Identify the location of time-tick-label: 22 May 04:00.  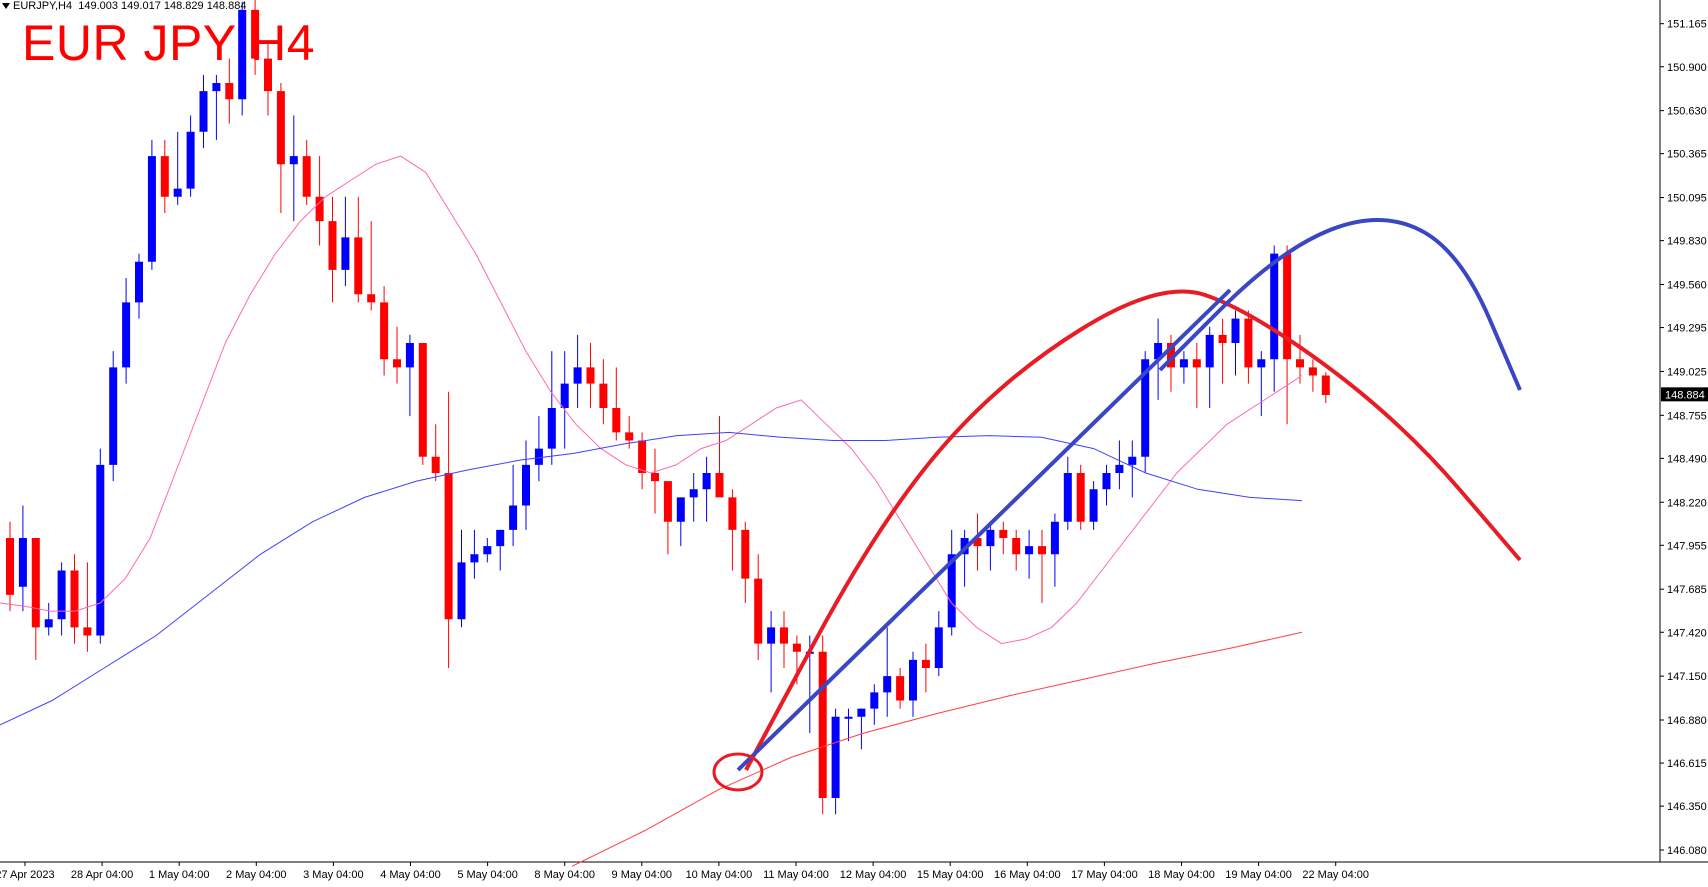
(1335, 875).